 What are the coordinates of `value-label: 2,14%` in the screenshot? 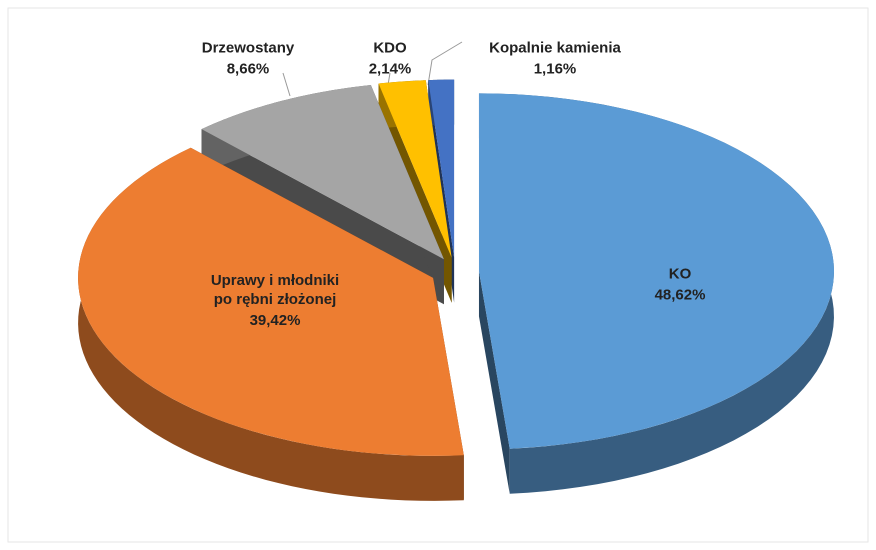 It's located at (390, 68).